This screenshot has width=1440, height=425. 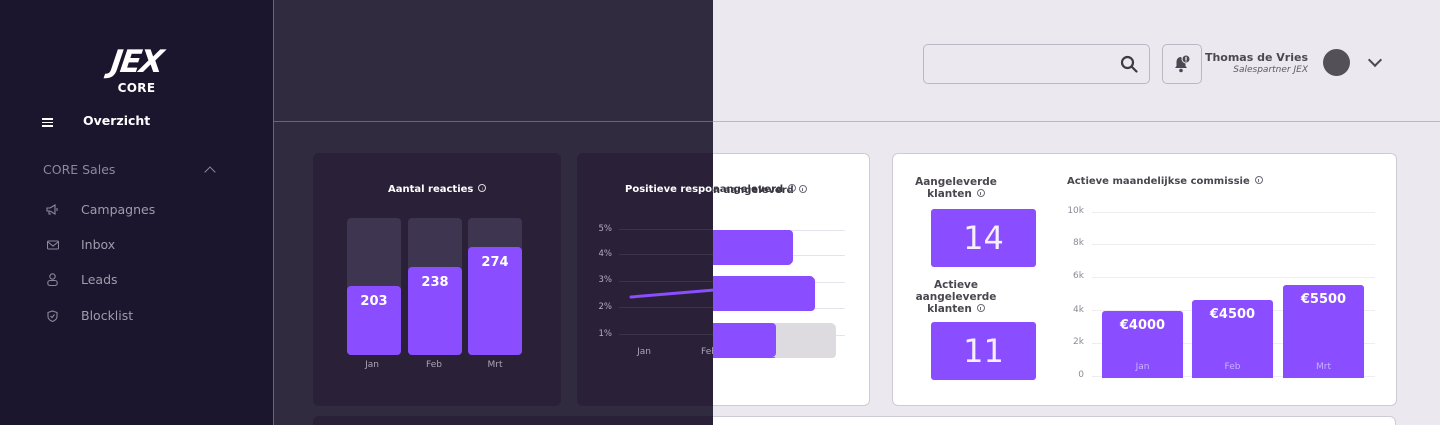 What do you see at coordinates (1078, 243) in the screenshot?
I see `y-tick: 8k` at bounding box center [1078, 243].